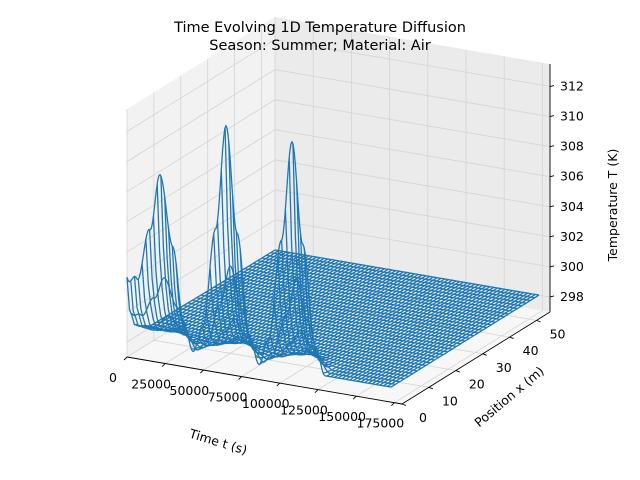  Describe the element at coordinates (612, 206) in the screenshot. I see `z-axis-label: Temperature T (K)` at that location.